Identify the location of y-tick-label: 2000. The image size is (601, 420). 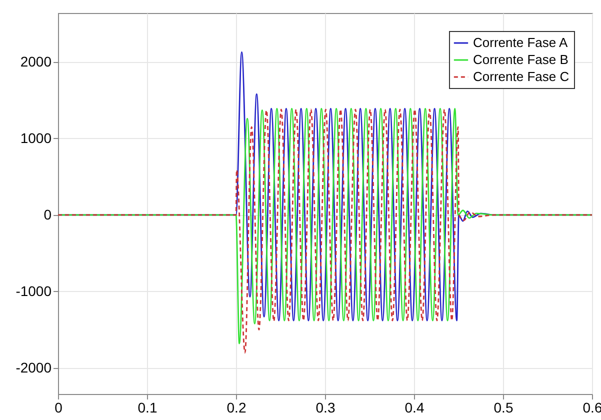
(36, 61).